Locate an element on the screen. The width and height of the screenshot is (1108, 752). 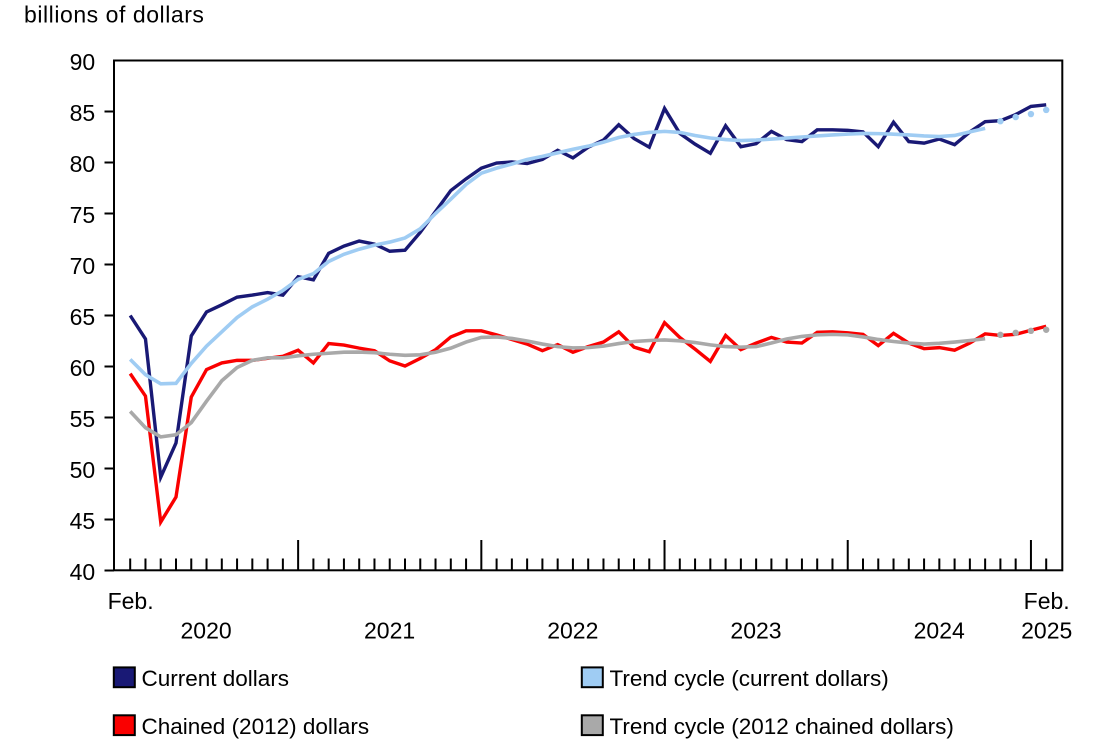
svg-text: Trend cycle (current dollars) is located at coordinates (749, 678).